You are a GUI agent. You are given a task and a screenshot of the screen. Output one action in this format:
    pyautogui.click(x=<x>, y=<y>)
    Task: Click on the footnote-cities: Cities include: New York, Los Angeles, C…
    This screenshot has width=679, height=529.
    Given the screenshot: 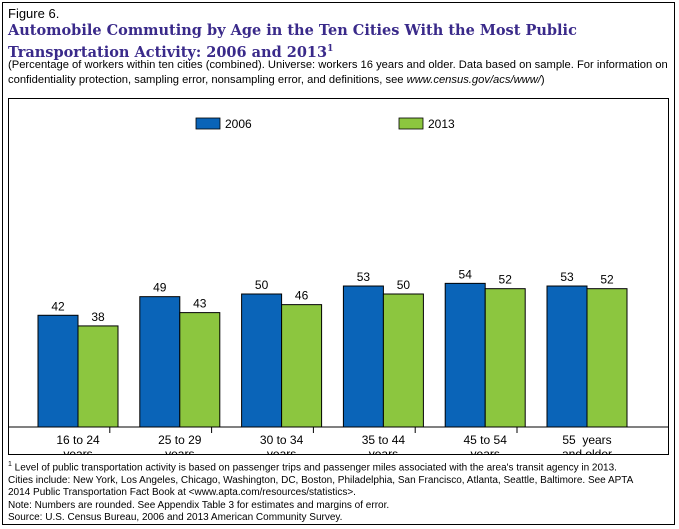 What is the action you would take?
    pyautogui.click(x=321, y=480)
    